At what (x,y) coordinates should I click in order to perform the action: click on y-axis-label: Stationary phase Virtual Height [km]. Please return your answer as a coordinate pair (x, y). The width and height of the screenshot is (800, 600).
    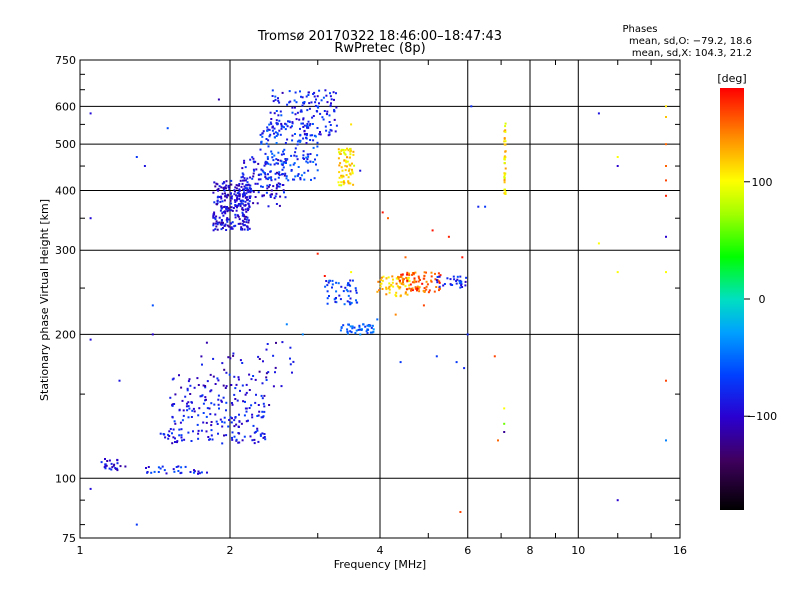
    Looking at the image, I should click on (44, 300).